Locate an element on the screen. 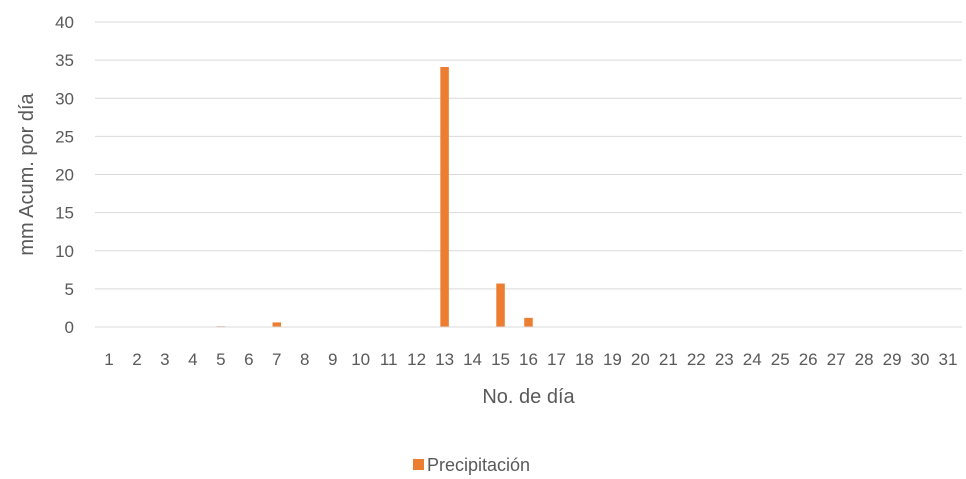 The image size is (966, 479). x-tick-label: 10 is located at coordinates (360, 359).